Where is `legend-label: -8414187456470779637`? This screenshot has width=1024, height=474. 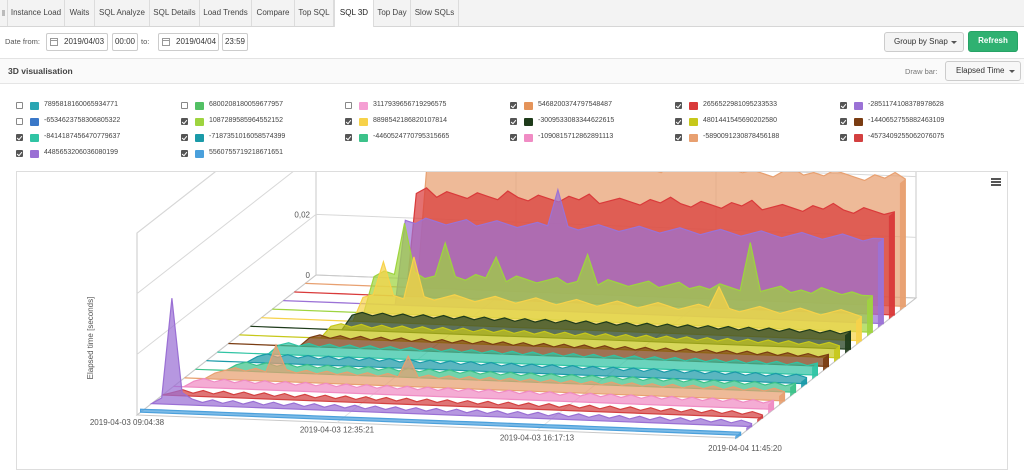
legend-label: -8414187456470779637 is located at coordinates (82, 136).